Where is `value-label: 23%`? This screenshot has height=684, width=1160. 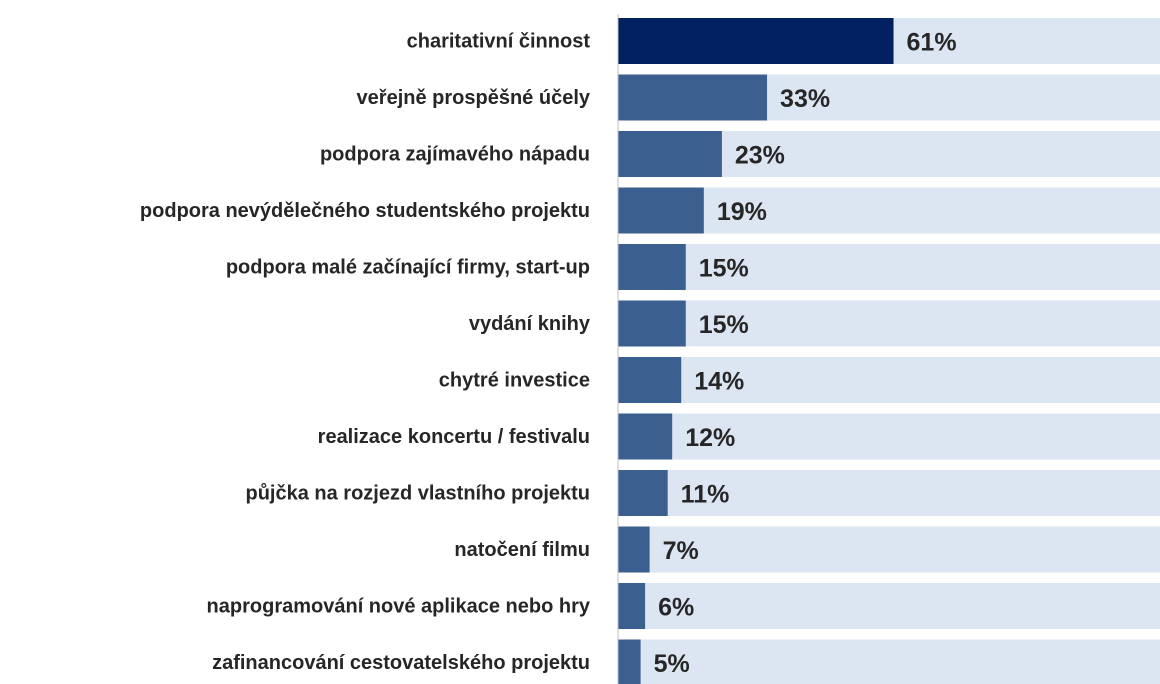 value-label: 23% is located at coordinates (760, 156).